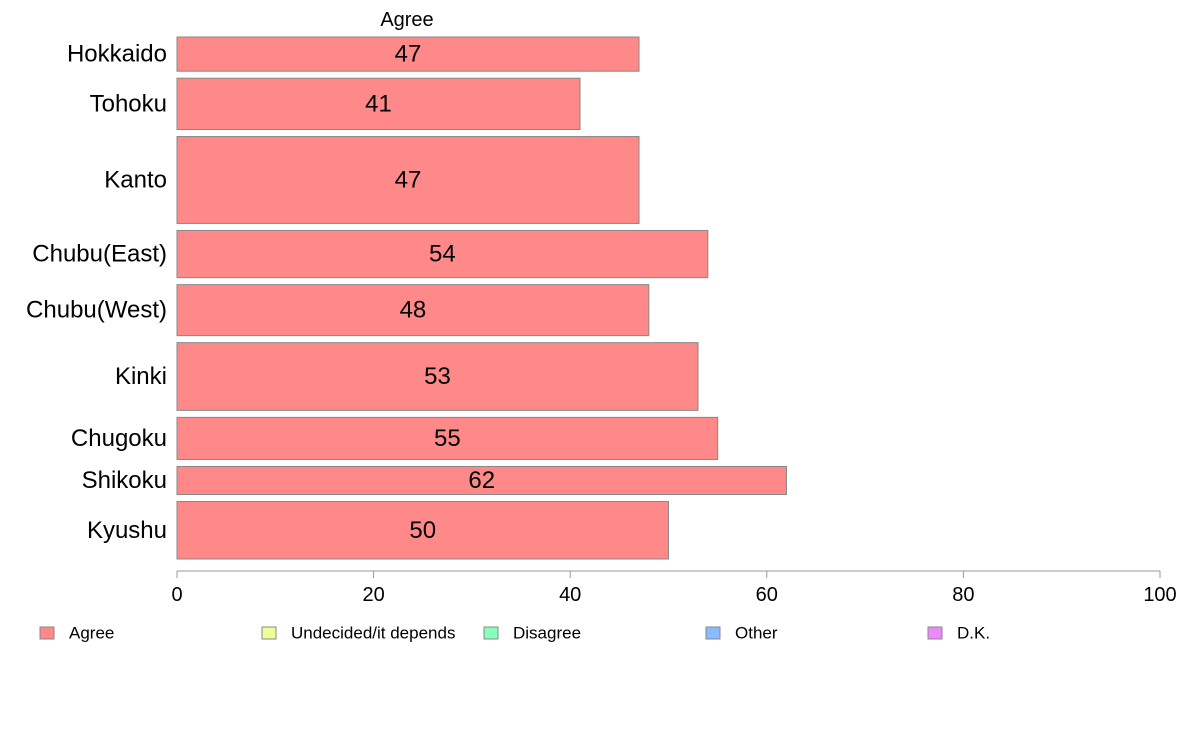 The width and height of the screenshot is (1188, 741). I want to click on bar-group: 50 Kyushu, so click(378, 530).